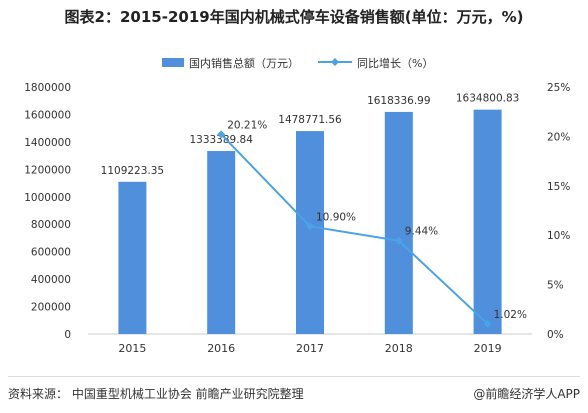 This screenshot has height=413, width=588. Describe the element at coordinates (51, 280) in the screenshot. I see `y-tick-label: 400000` at that location.